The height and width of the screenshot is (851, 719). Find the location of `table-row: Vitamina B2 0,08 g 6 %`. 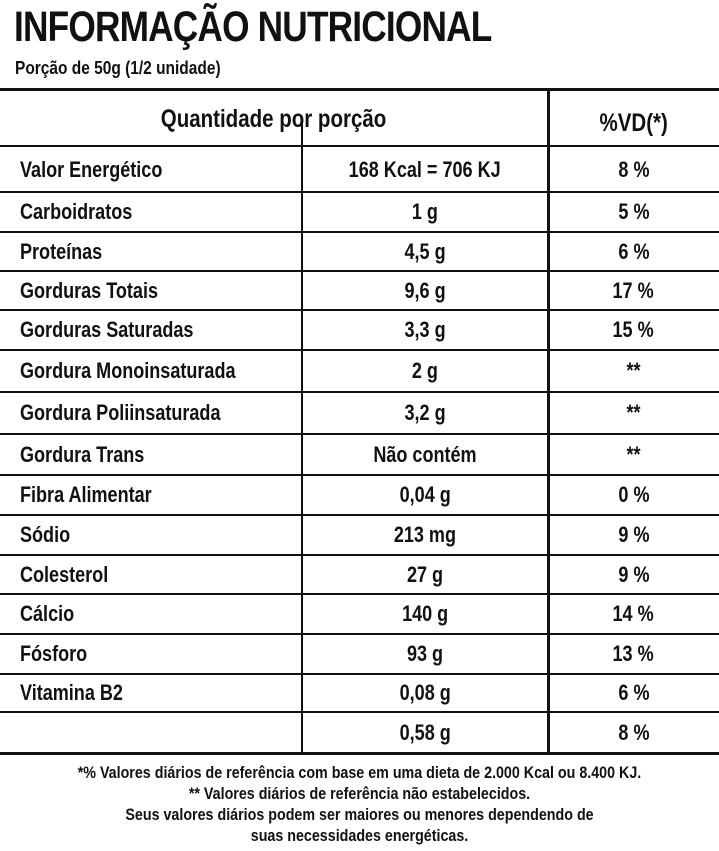

table-row: Vitamina B2 0,08 g 6 % is located at coordinates (359, 693).